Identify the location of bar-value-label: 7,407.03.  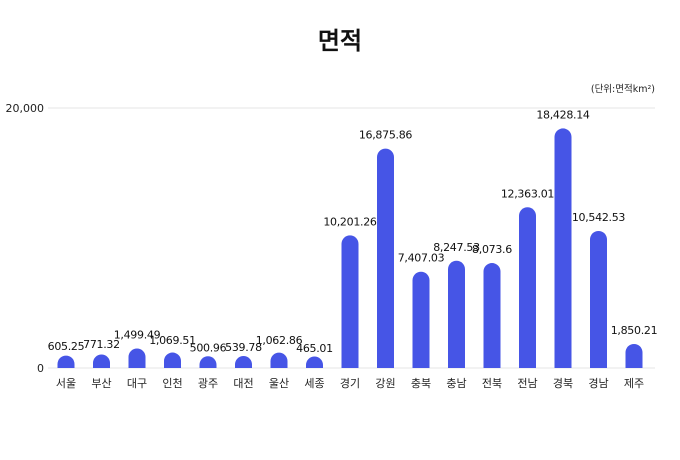
(421, 258).